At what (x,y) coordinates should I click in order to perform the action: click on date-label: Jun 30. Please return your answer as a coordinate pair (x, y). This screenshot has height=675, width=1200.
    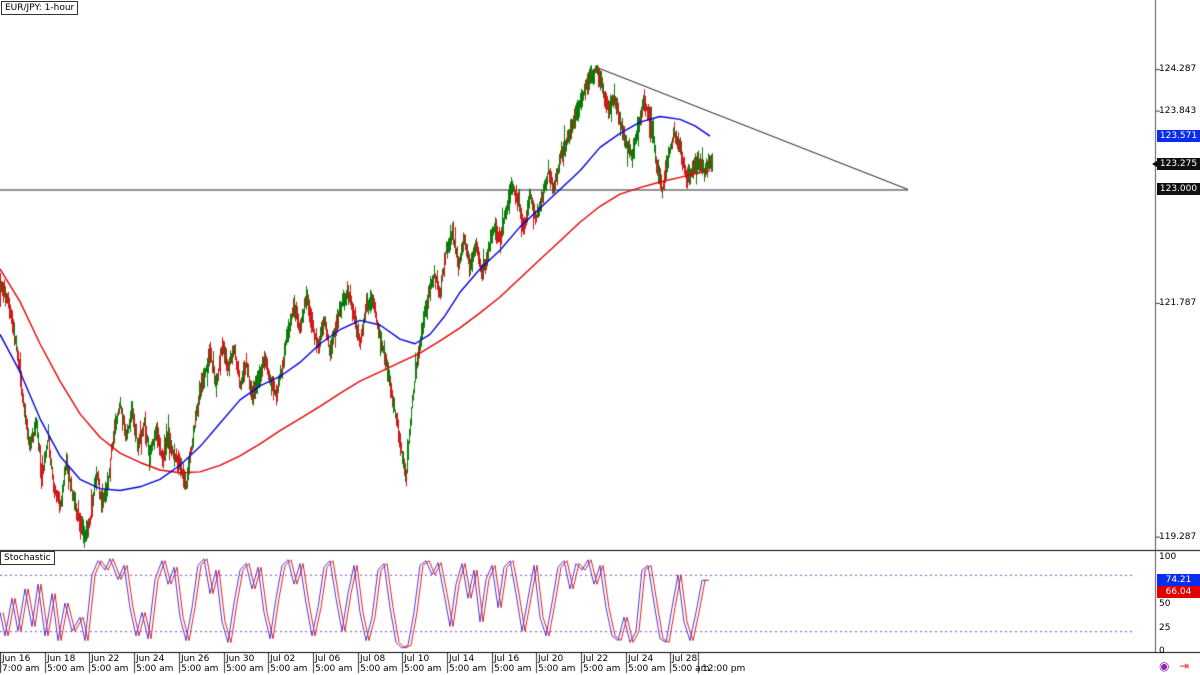
    Looking at the image, I should click on (240, 659).